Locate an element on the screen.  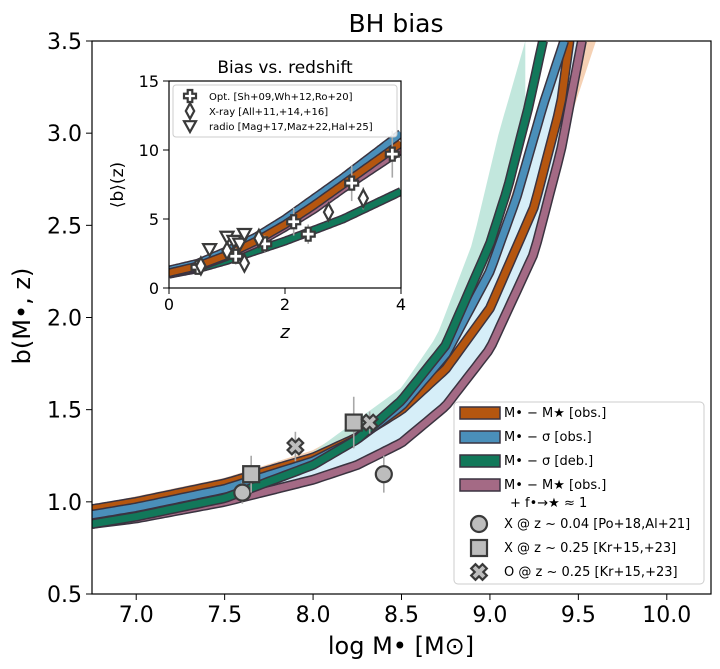
xtick-label-main-6: 10.0 is located at coordinates (666, 615).